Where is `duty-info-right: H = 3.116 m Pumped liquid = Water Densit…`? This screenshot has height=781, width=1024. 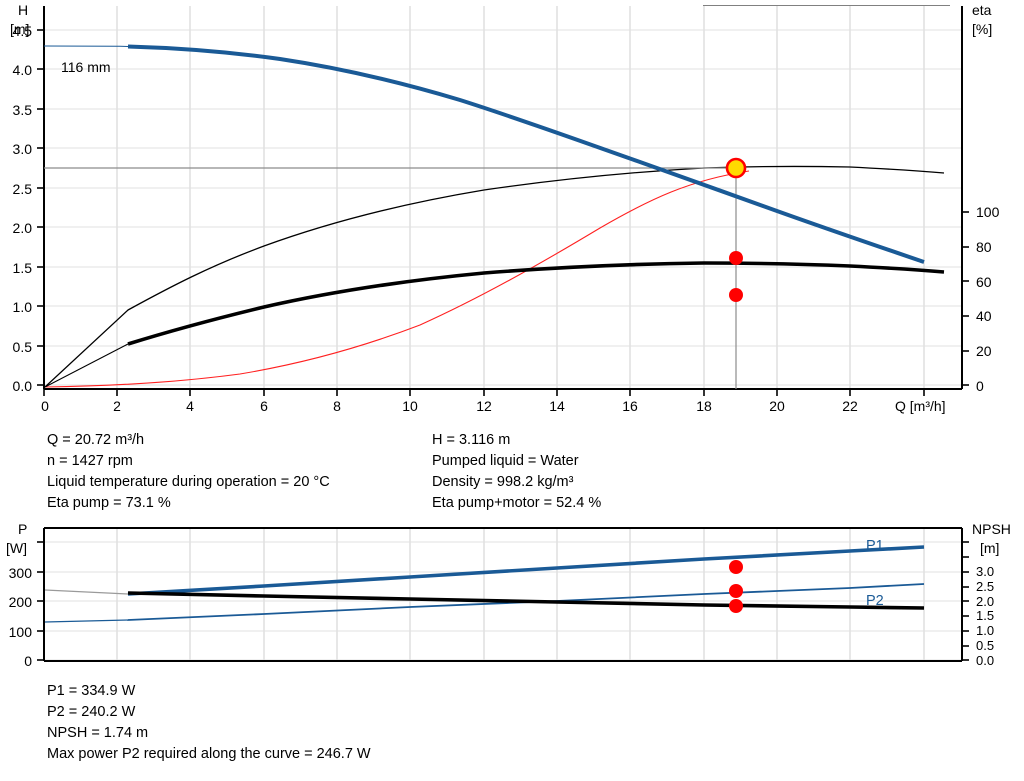 duty-info-right: H = 3.116 m Pumped liquid = Water Densit… is located at coordinates (516, 472).